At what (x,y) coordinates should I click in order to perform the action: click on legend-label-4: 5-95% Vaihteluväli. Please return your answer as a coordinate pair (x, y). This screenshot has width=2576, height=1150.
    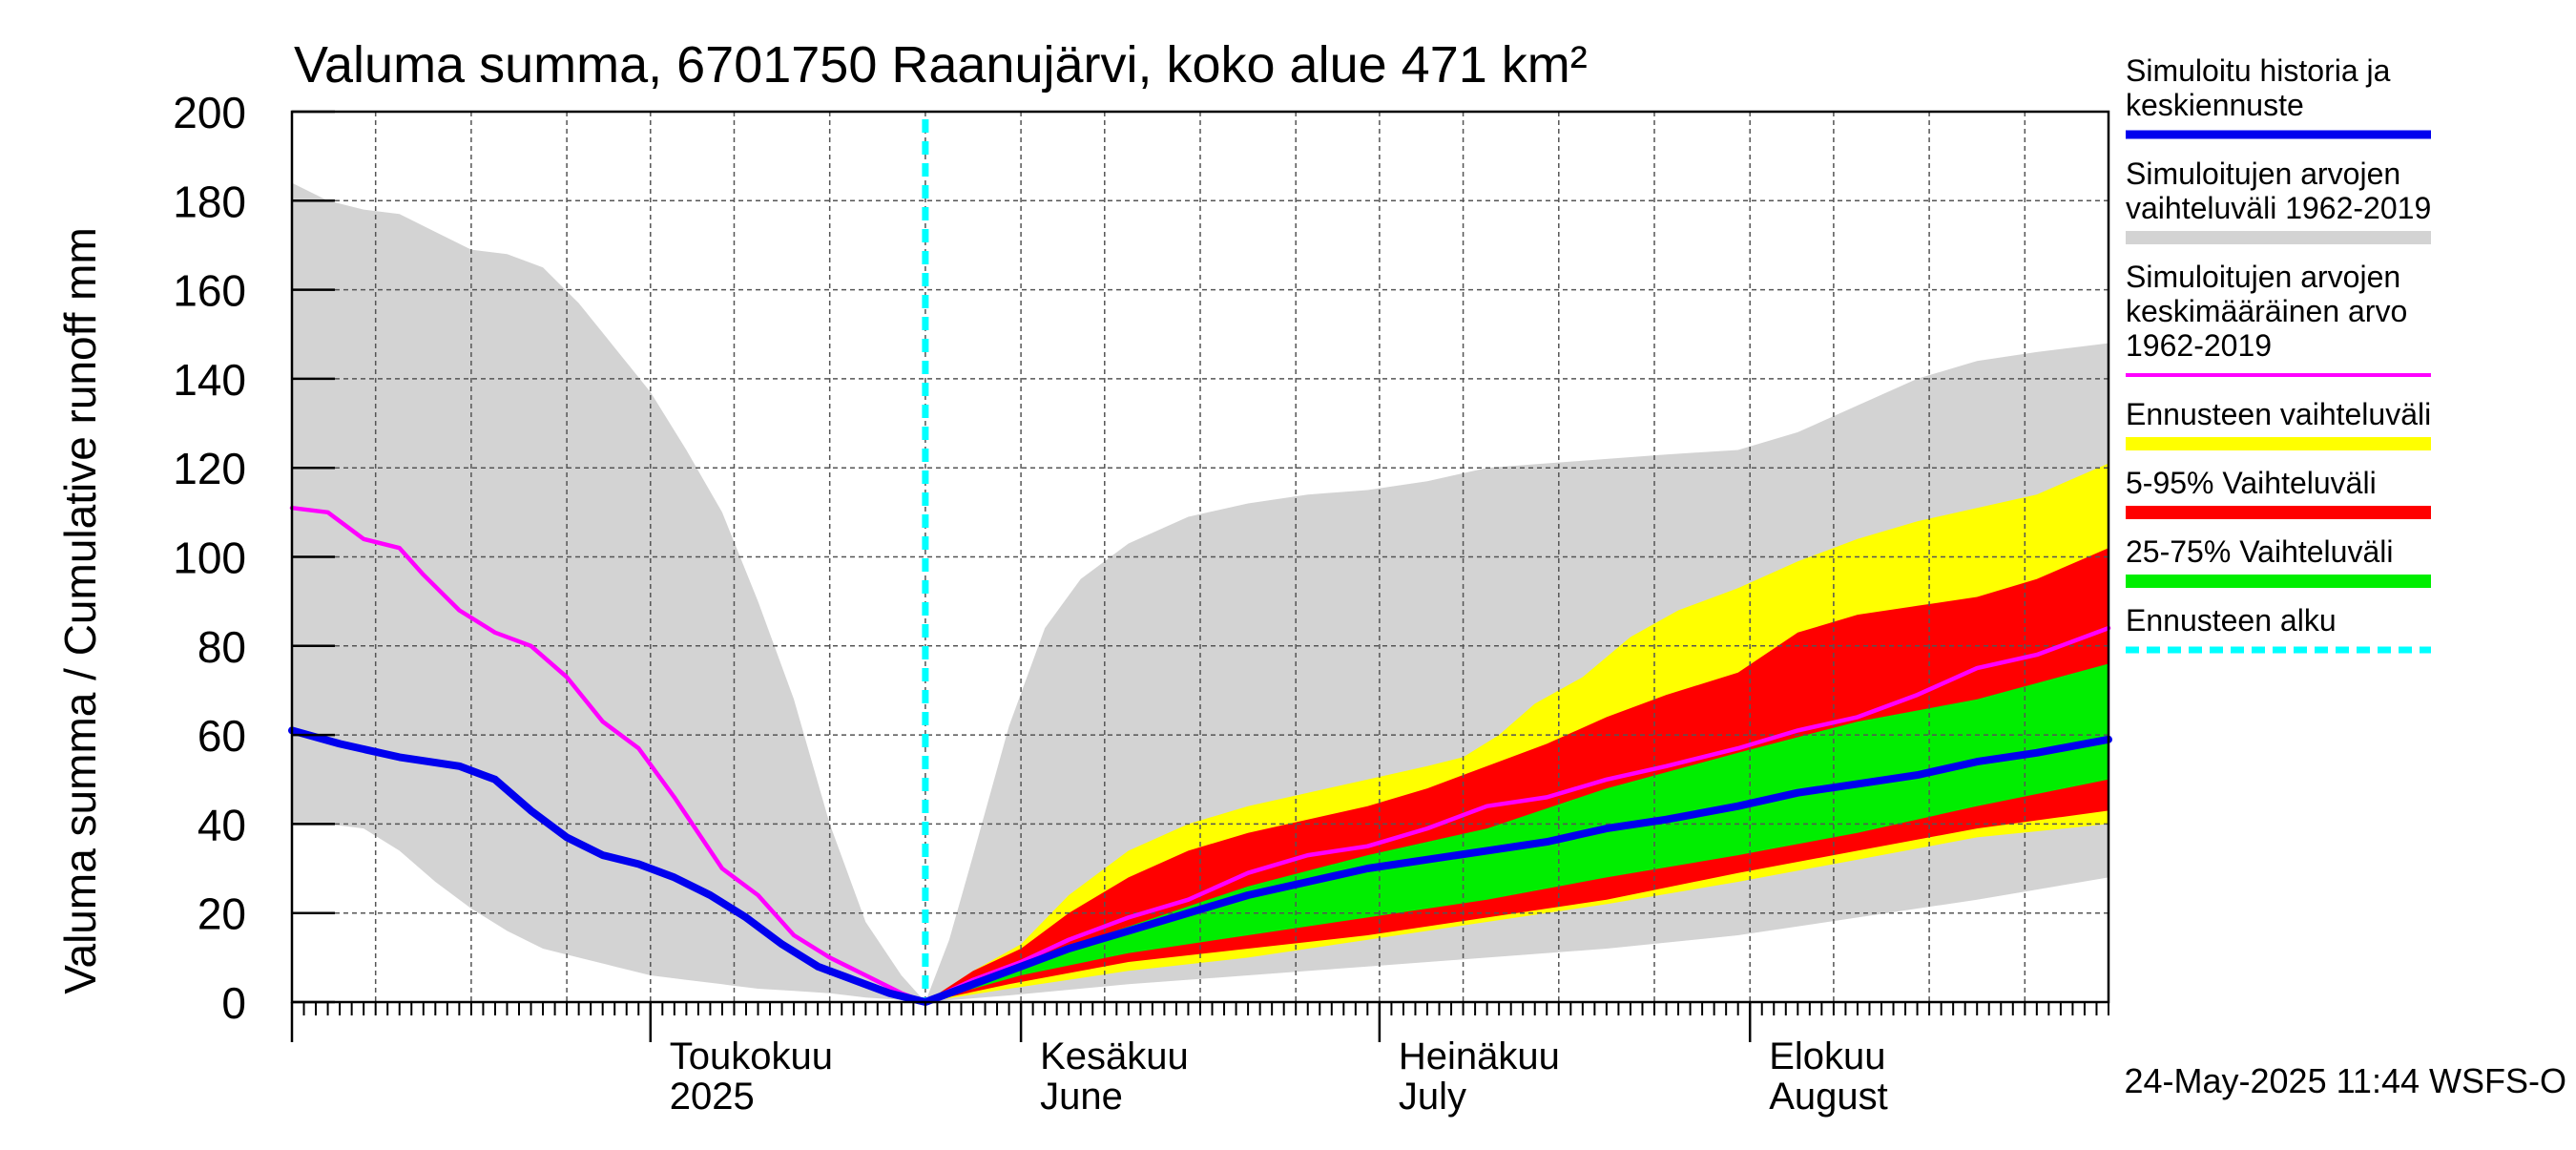
    Looking at the image, I should click on (2251, 483).